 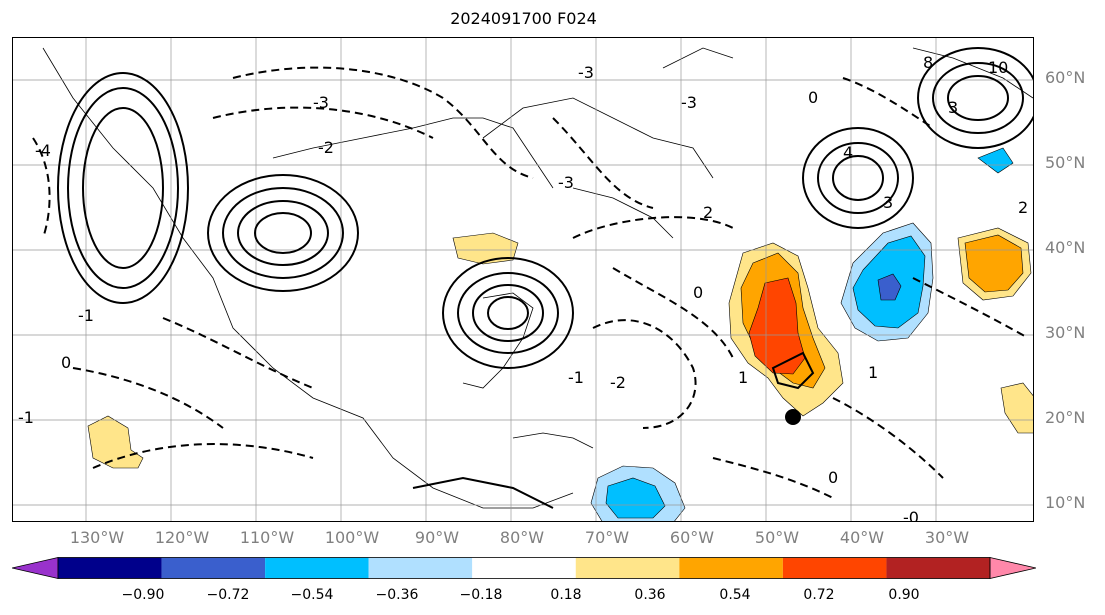 I want to click on colorbar-tick-label: −0.72, so click(x=228, y=595).